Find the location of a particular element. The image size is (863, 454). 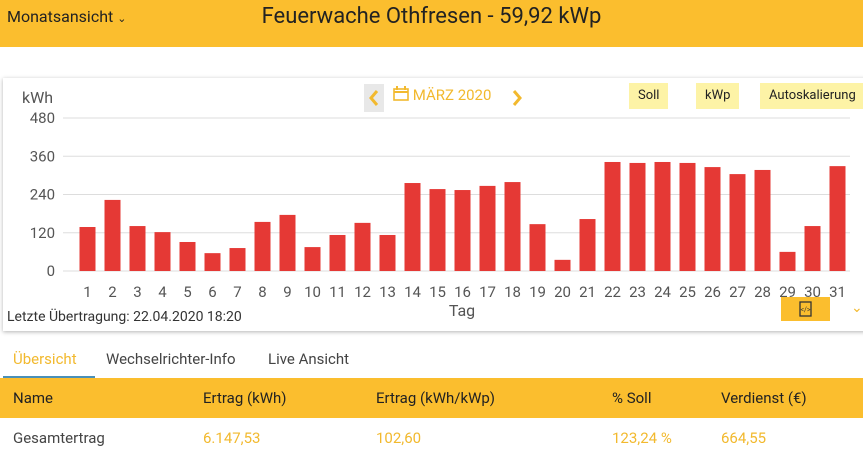

x-tick-label: 7 is located at coordinates (237, 292).